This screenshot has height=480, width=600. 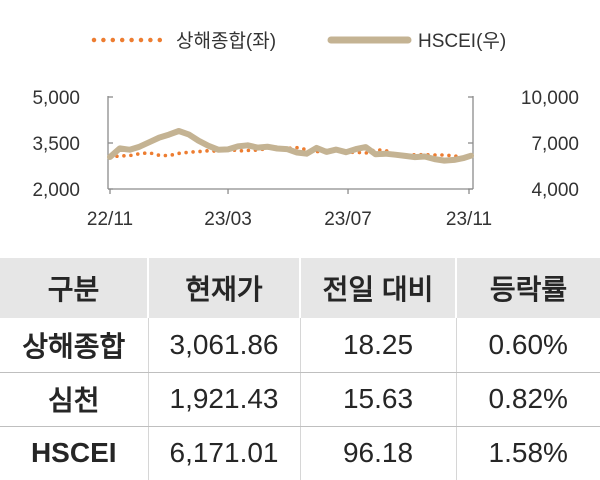 I want to click on row-name: 상해종합, so click(x=74, y=345).